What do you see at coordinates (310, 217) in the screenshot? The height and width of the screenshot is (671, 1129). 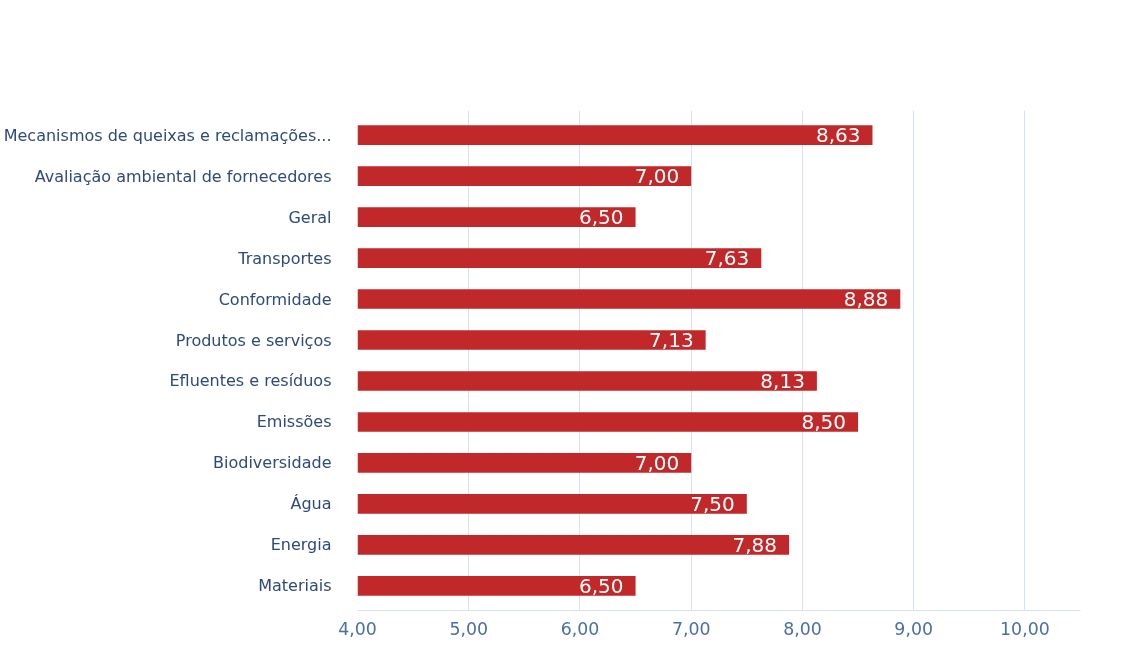 I see `y-tick-label: Geral` at bounding box center [310, 217].